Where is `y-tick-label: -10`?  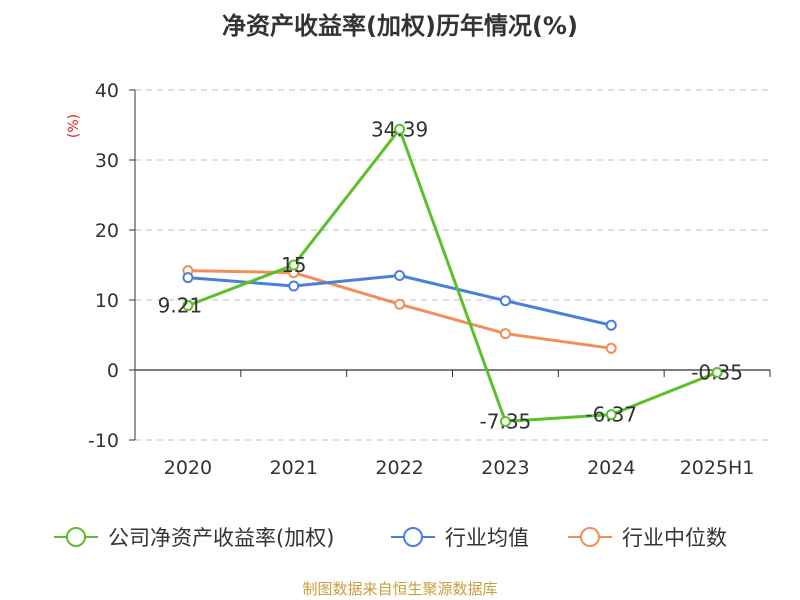
y-tick-label: -10 is located at coordinates (103, 441).